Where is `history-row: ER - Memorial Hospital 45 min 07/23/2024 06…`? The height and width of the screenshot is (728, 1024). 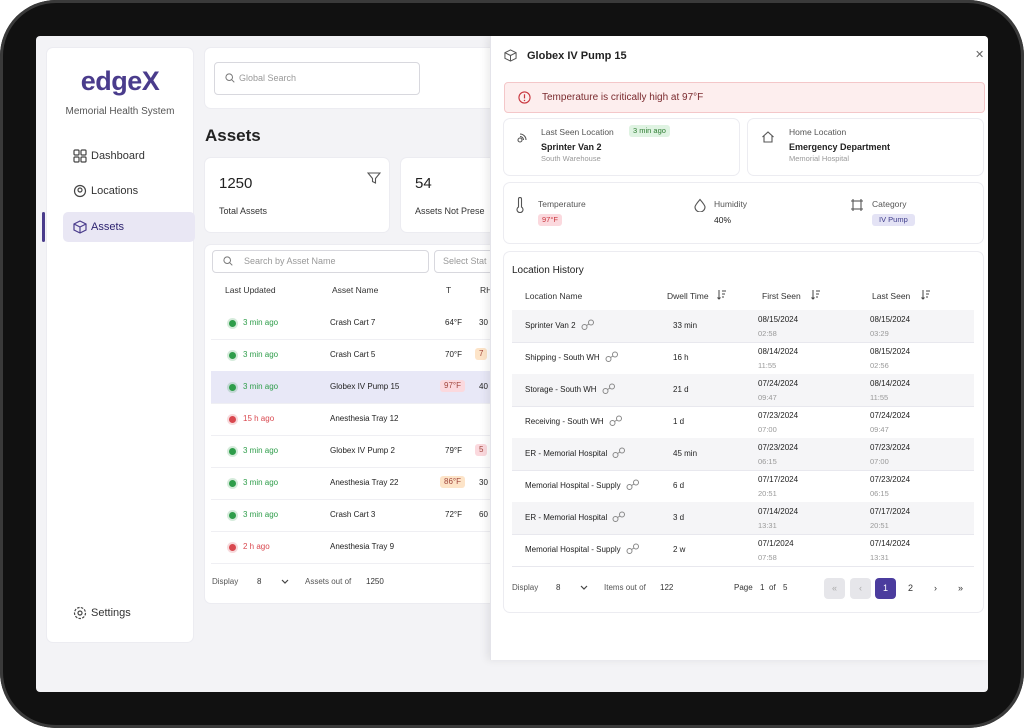 history-row: ER - Memorial Hospital 45 min 07/23/2024 06… is located at coordinates (743, 454).